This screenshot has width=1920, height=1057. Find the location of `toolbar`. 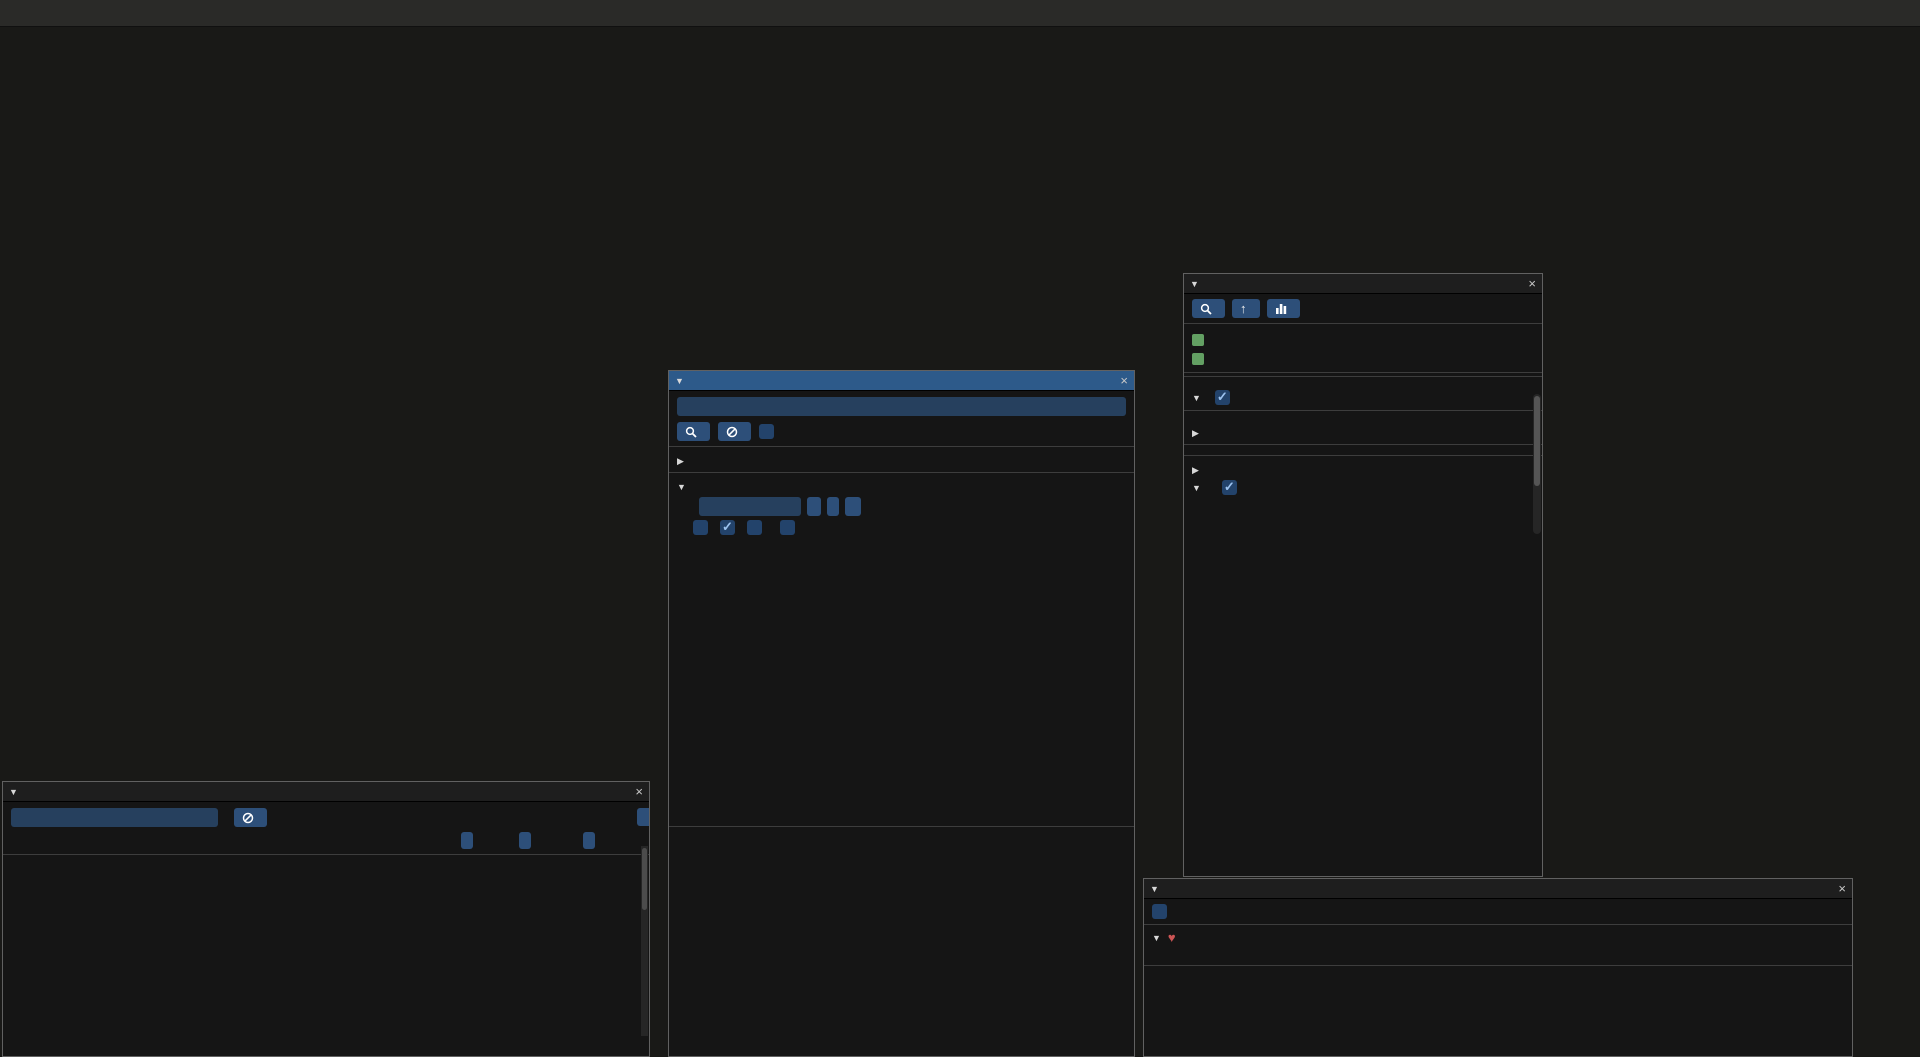

toolbar is located at coordinates (960, 13).